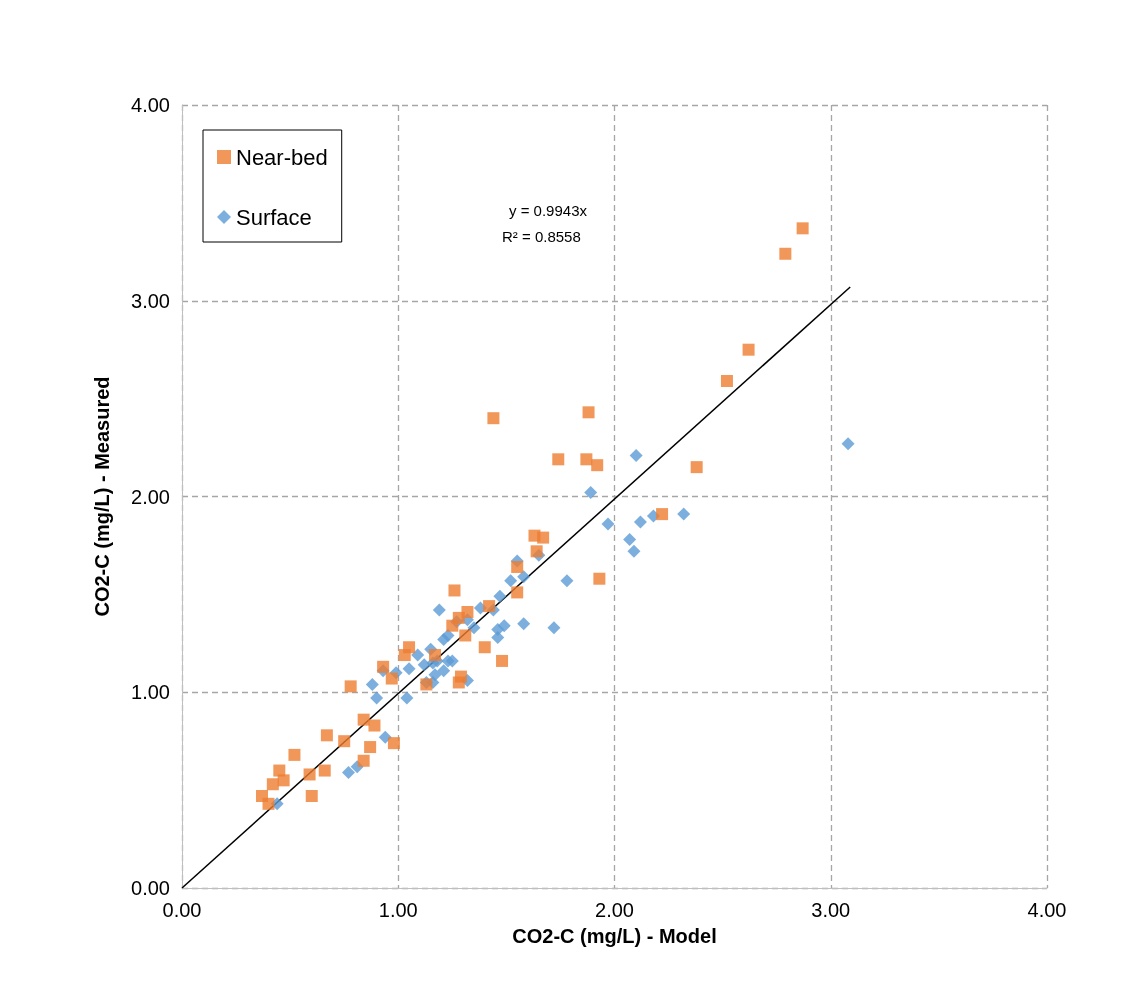 The width and height of the screenshot is (1139, 987). Describe the element at coordinates (150, 692) in the screenshot. I see `y-tick-label: 1.00` at that location.